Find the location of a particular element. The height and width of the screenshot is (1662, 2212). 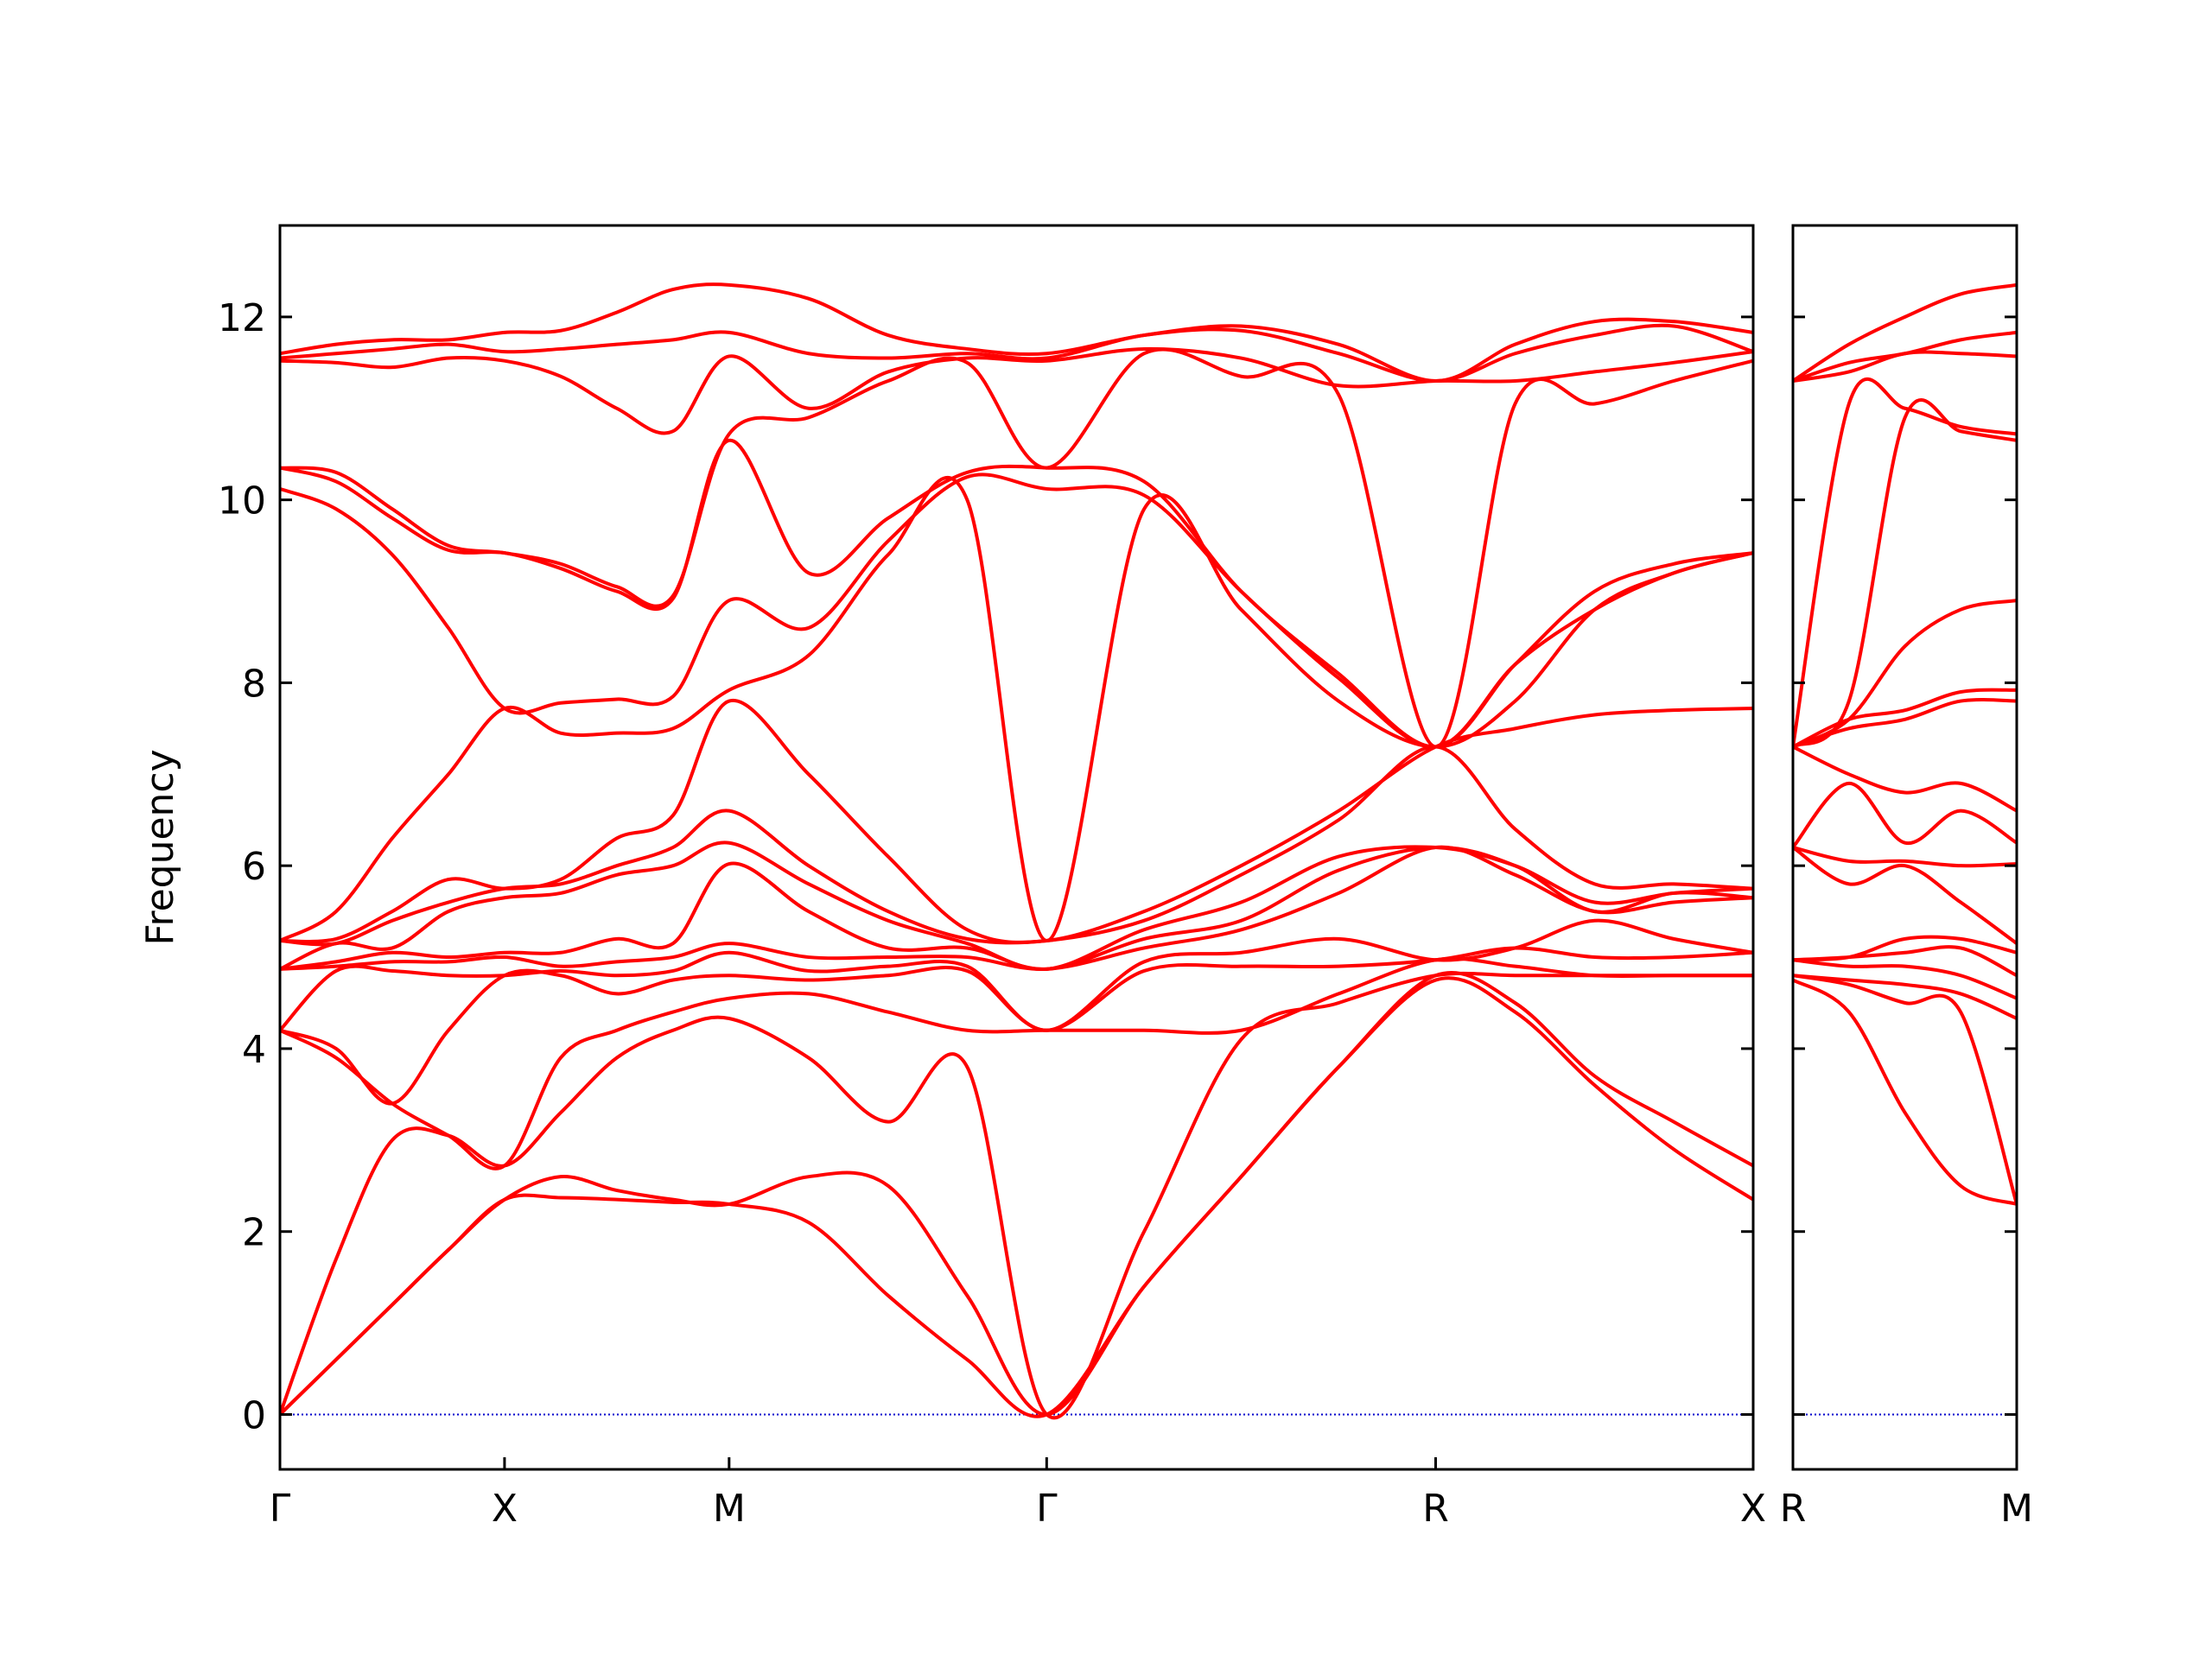

y-tick-label: 6 is located at coordinates (254, 867).